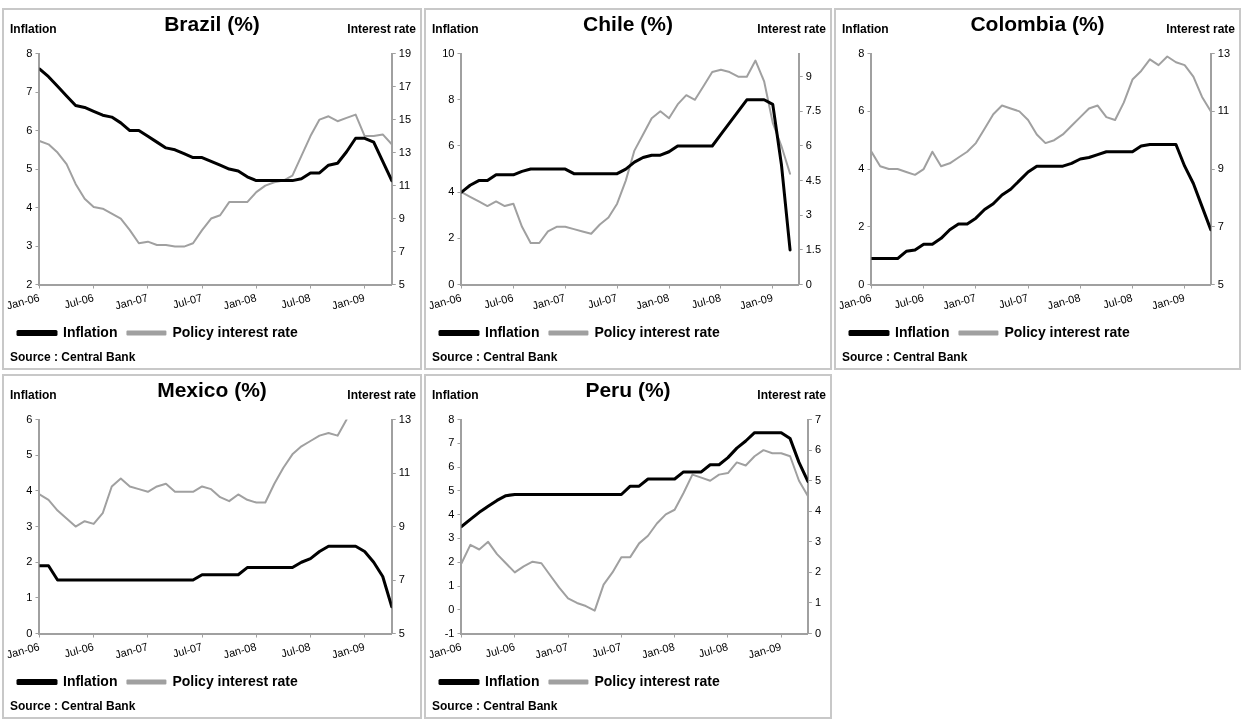 The width and height of the screenshot is (1243, 721). I want to click on y2-tick-label: 7.5, so click(813, 110).